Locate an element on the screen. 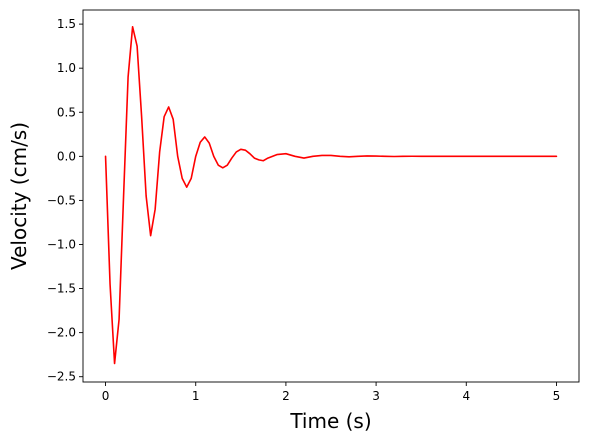  y-axis-ticks: −2.5 −2.0 −1.5 −1.0 −0.5 0.0 0.5 1.0 1.5 is located at coordinates (65, 200).